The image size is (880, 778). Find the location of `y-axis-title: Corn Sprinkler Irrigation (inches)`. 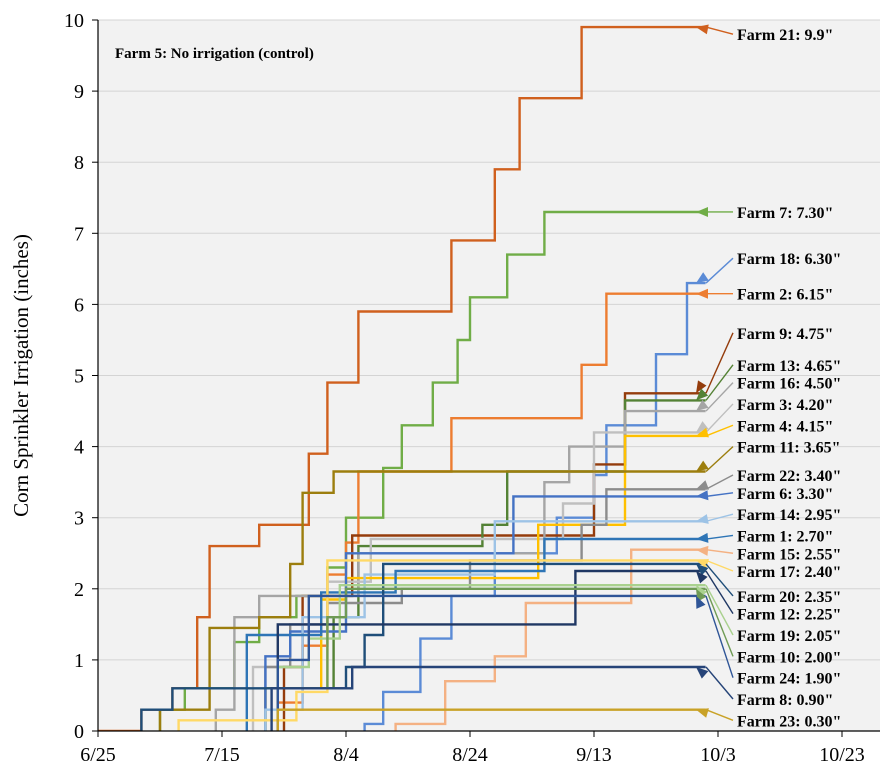

y-axis-title: Corn Sprinkler Irrigation (inches) is located at coordinates (21, 375).